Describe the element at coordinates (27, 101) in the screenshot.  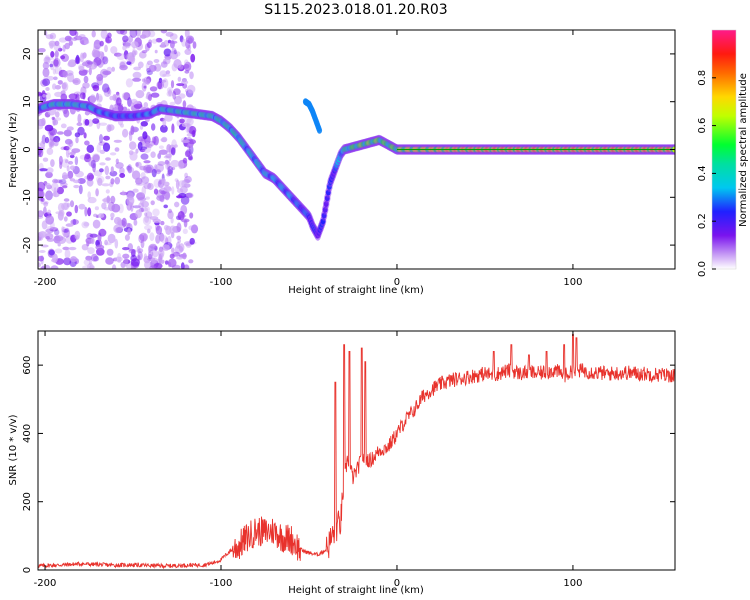
I see `spectrogram-y-tick-label: 10` at that location.